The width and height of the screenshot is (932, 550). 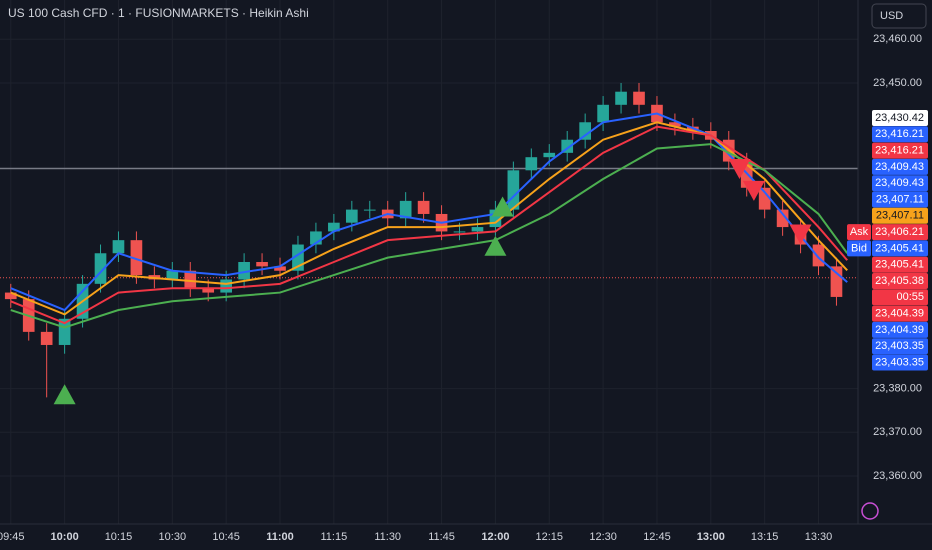 I want to click on y-tick-label: 23,370.00, so click(x=897, y=432).